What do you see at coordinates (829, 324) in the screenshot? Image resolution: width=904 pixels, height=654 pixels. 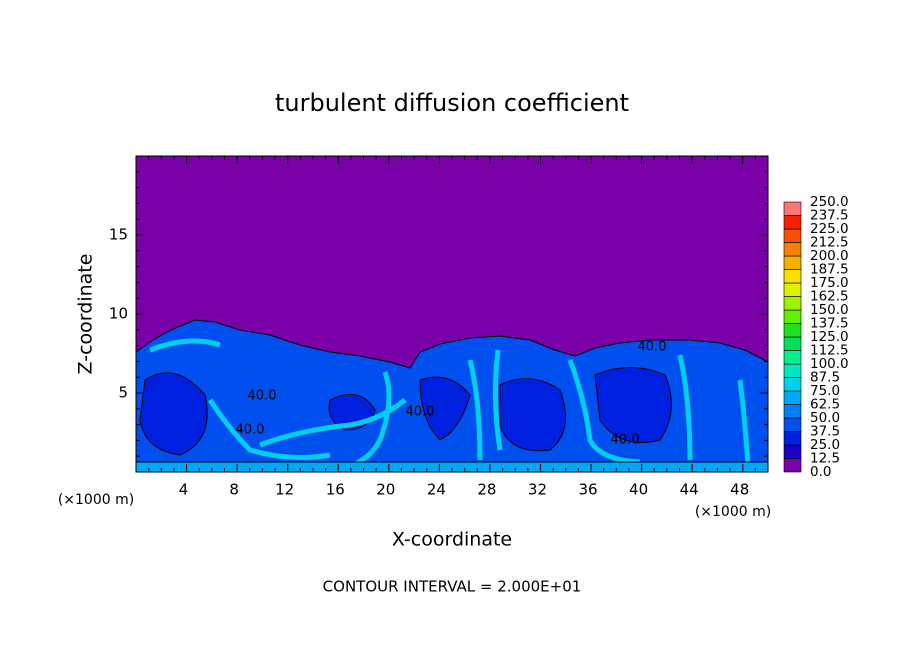 I see `colorbar-label: 137.5` at bounding box center [829, 324].